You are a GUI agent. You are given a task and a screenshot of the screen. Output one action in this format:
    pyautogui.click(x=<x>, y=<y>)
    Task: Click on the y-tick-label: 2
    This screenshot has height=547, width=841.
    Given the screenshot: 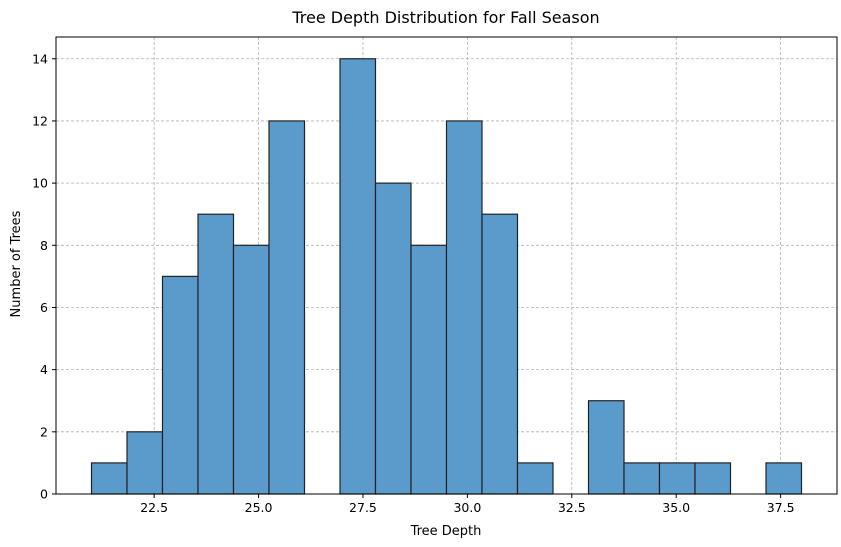 What is the action you would take?
    pyautogui.click(x=44, y=431)
    